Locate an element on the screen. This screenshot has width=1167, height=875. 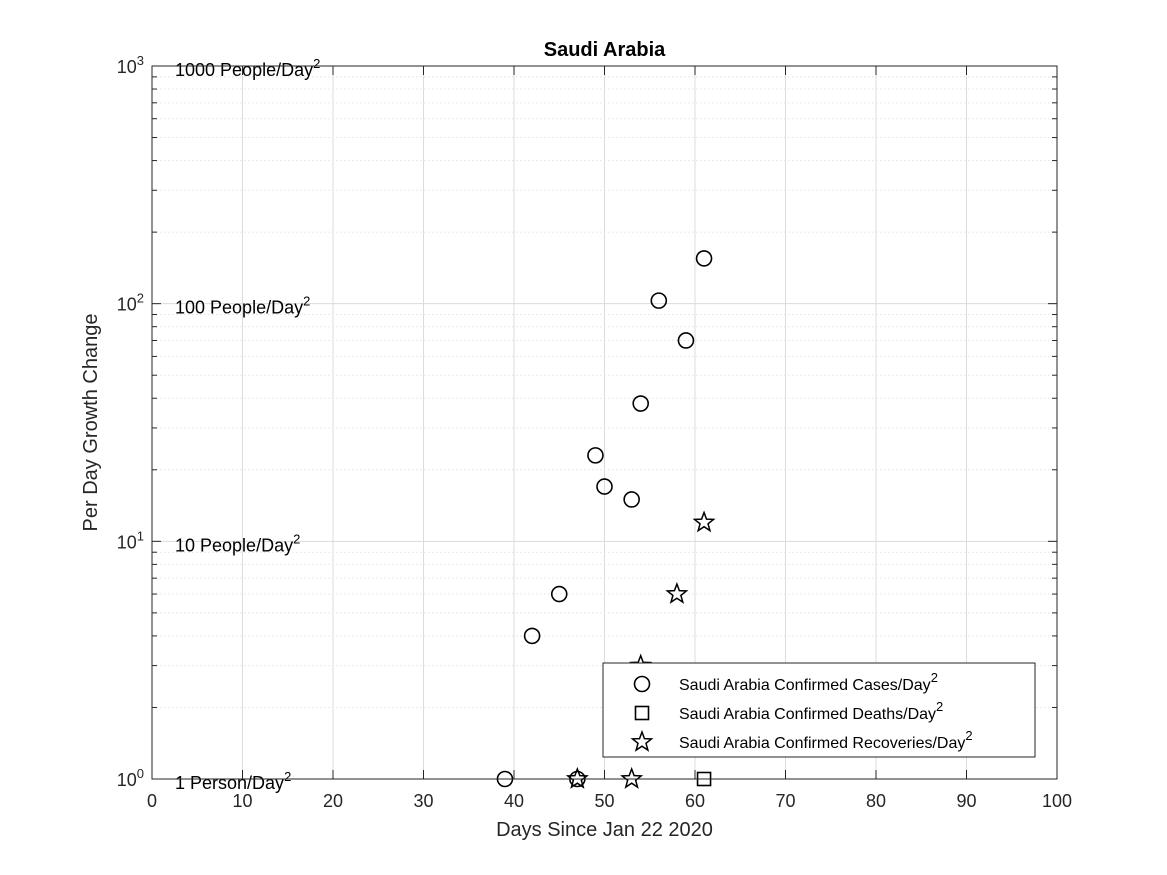
legend-label: Saudi Arabia Confirmed Deaths/Day2 is located at coordinates (811, 711).